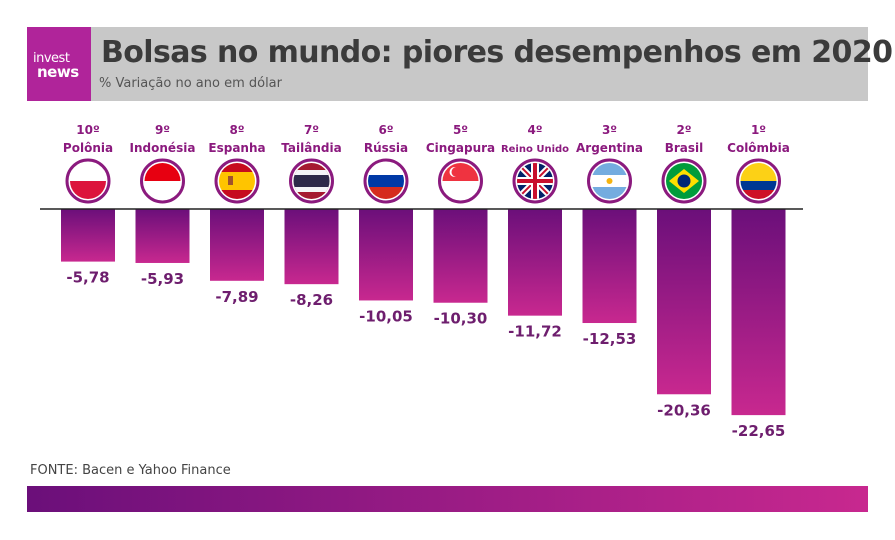 Image resolution: width=895 pixels, height=540 pixels. I want to click on brazil-flag, so click(684, 181).